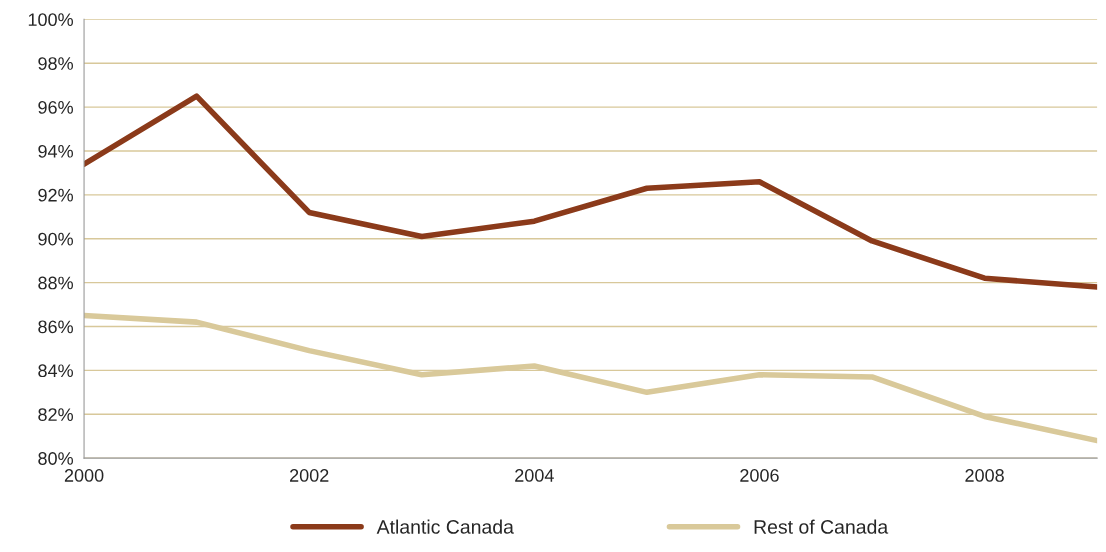  I want to click on x-tick-label: 2002, so click(309, 475).